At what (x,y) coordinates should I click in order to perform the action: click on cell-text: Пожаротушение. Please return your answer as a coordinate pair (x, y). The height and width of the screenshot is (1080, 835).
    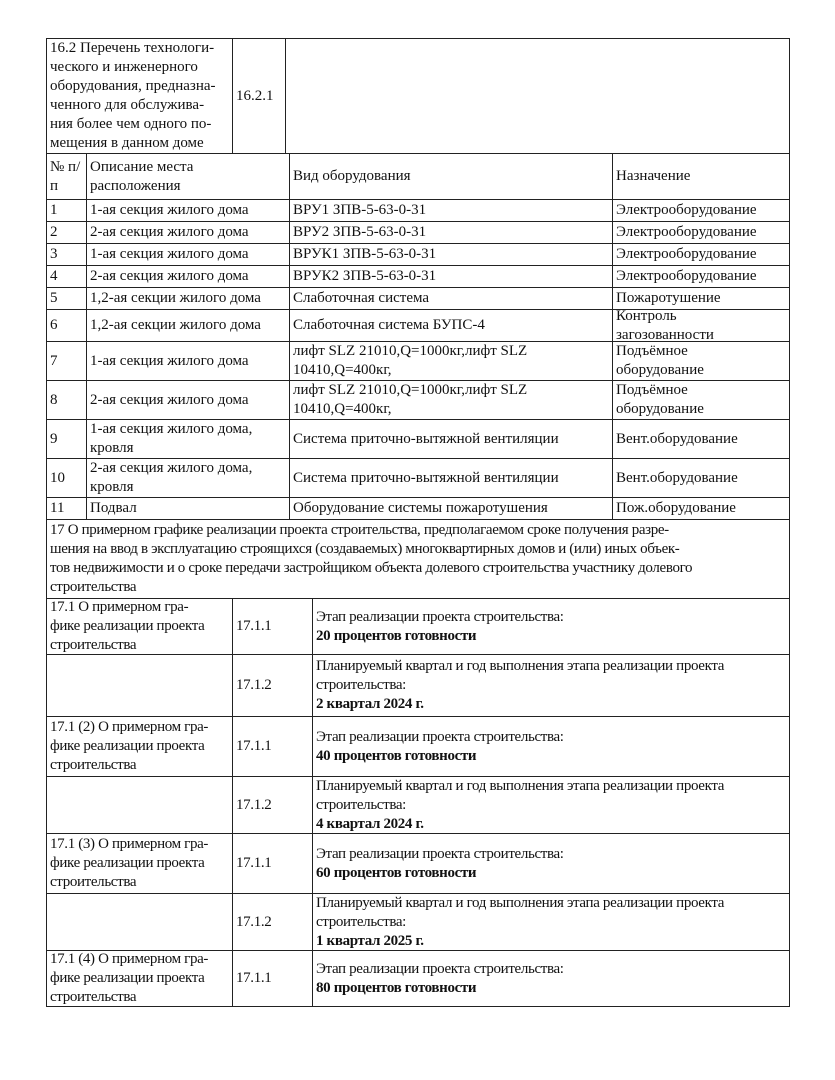
    Looking at the image, I should click on (668, 298).